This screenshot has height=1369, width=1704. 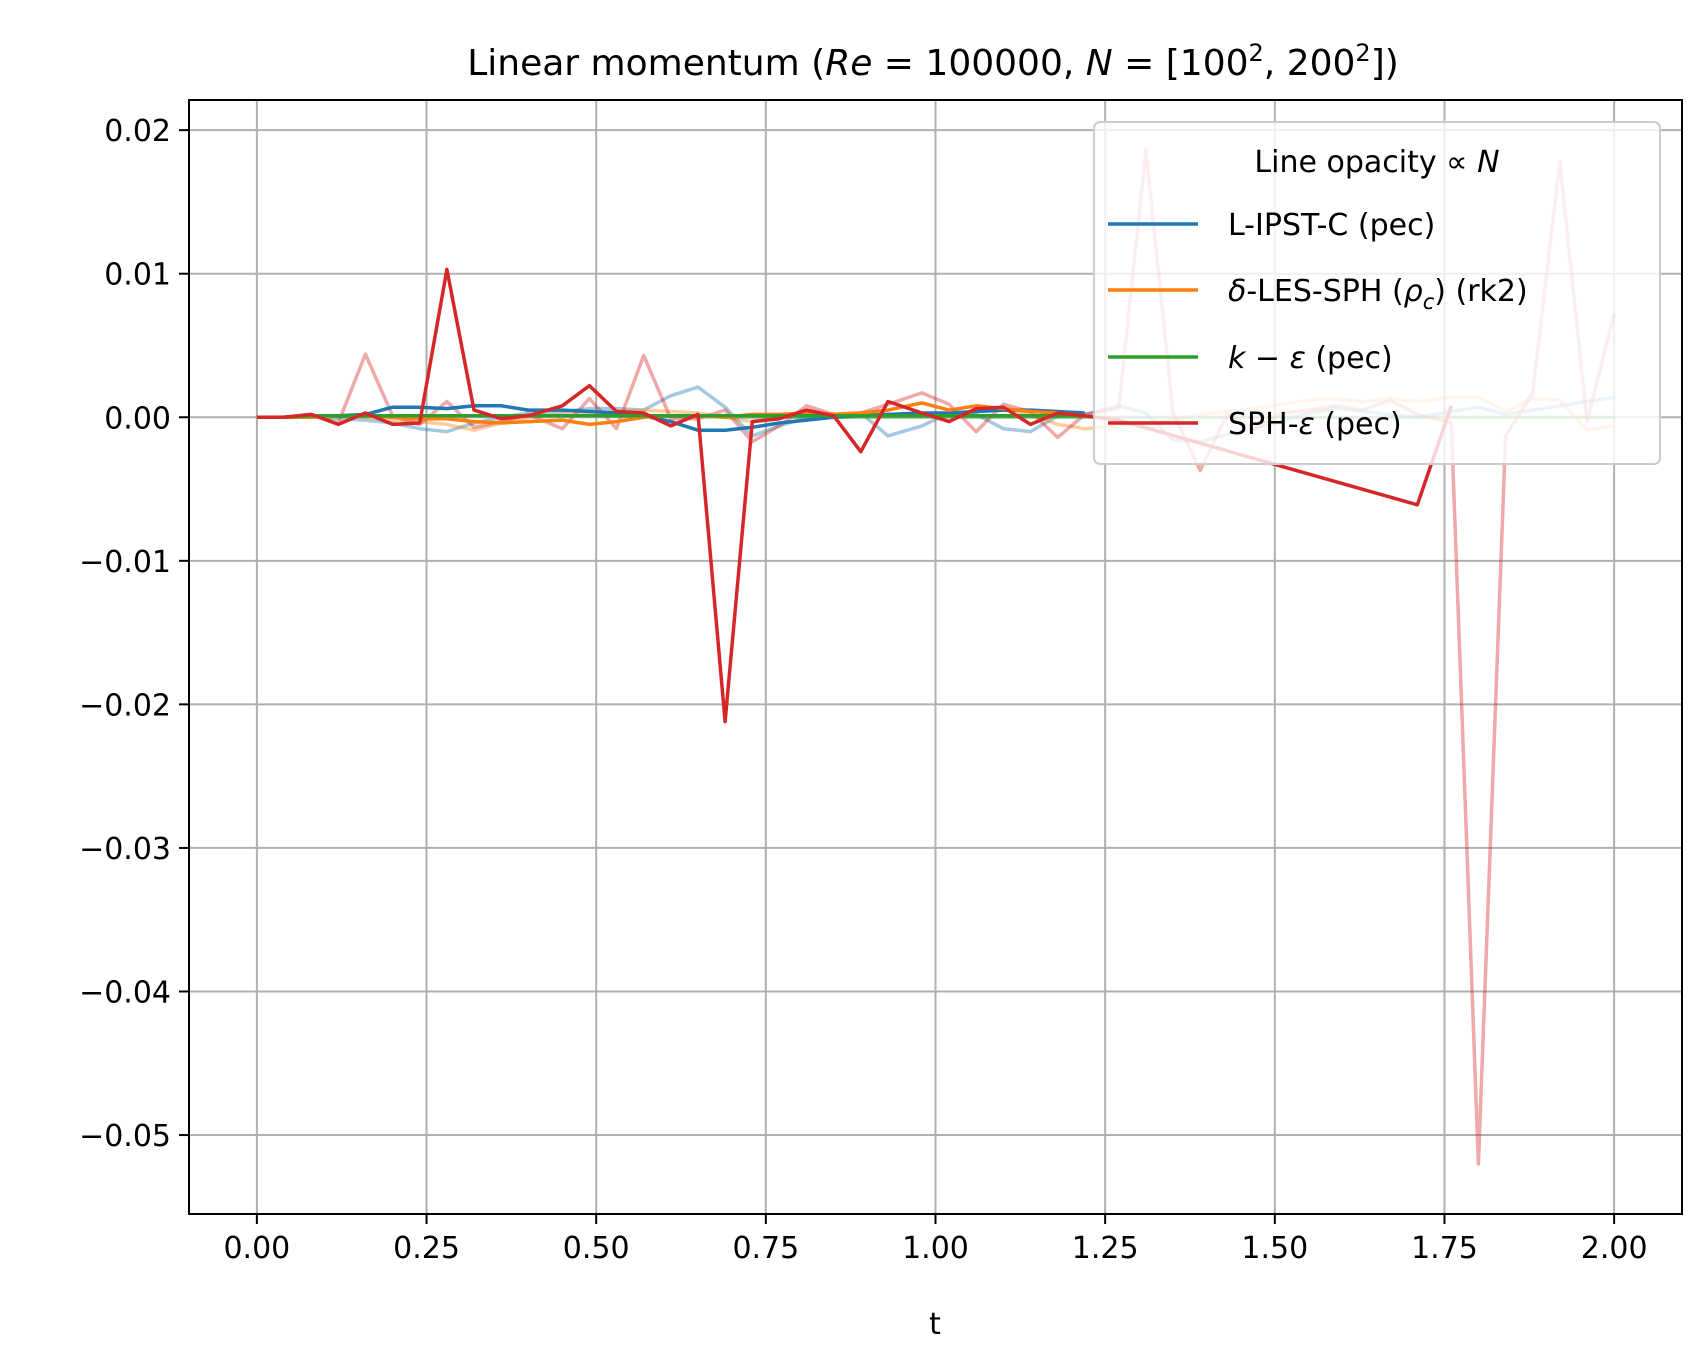 What do you see at coordinates (1105, 1248) in the screenshot?
I see `x-tick-label: 1.25` at bounding box center [1105, 1248].